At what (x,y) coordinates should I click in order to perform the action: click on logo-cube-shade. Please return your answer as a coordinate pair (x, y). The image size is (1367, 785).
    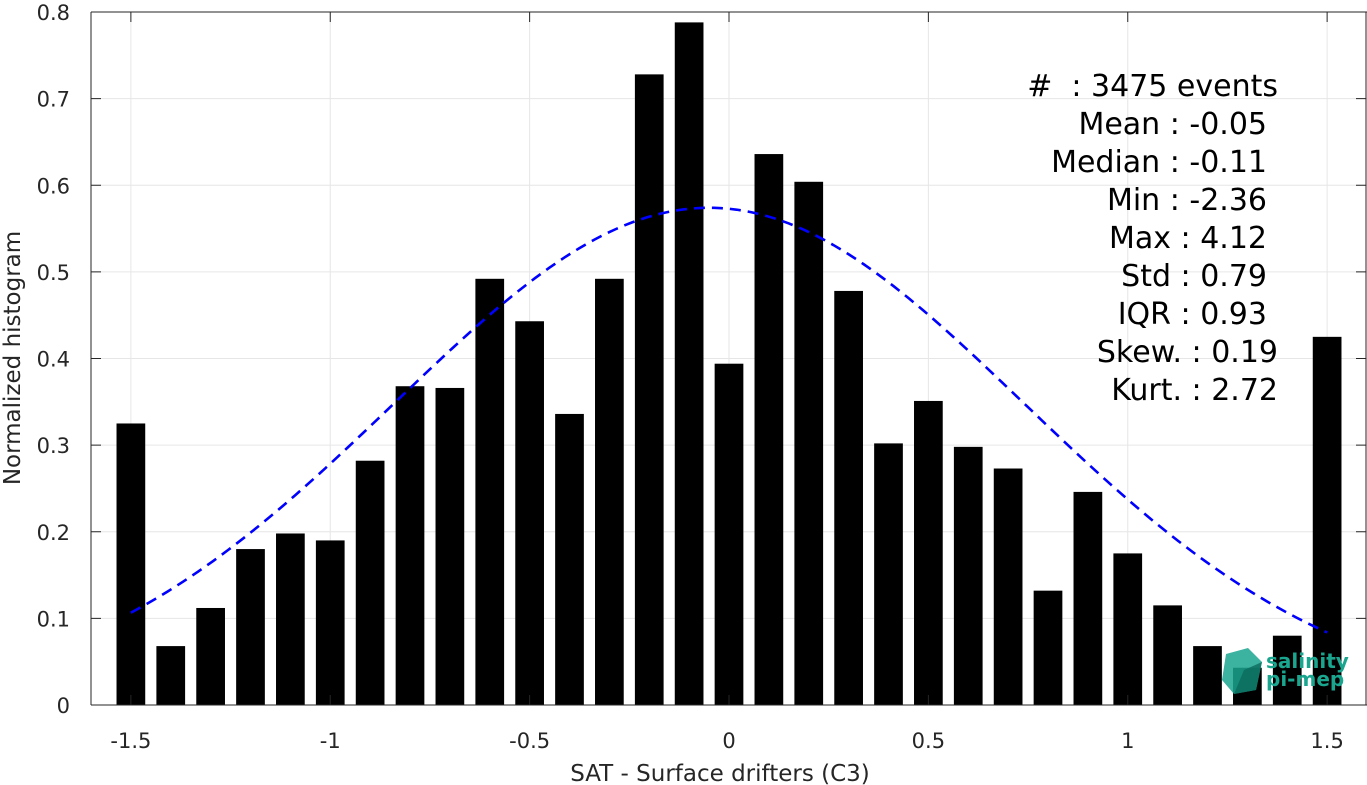
    Looking at the image, I should click on (1248, 678).